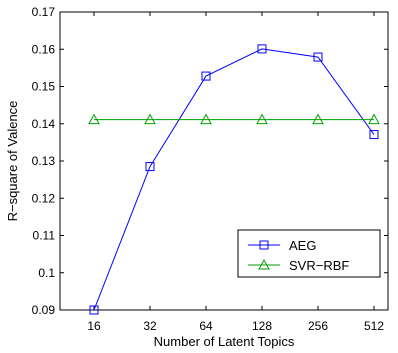  Describe the element at coordinates (94, 326) in the screenshot. I see `x-tick-label: 16` at that location.